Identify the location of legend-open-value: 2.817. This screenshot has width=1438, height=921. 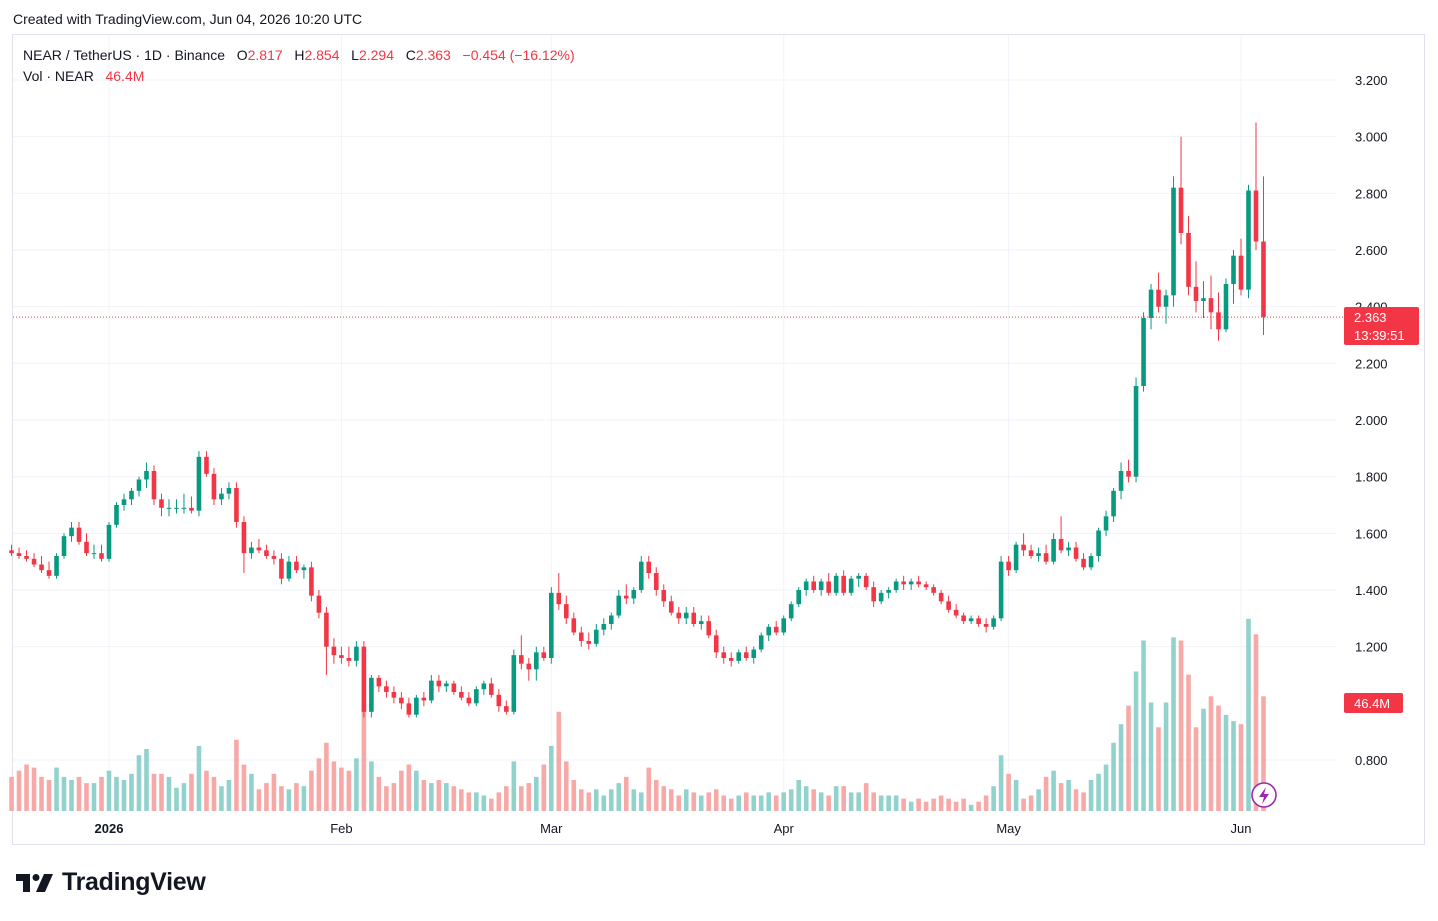
(265, 55).